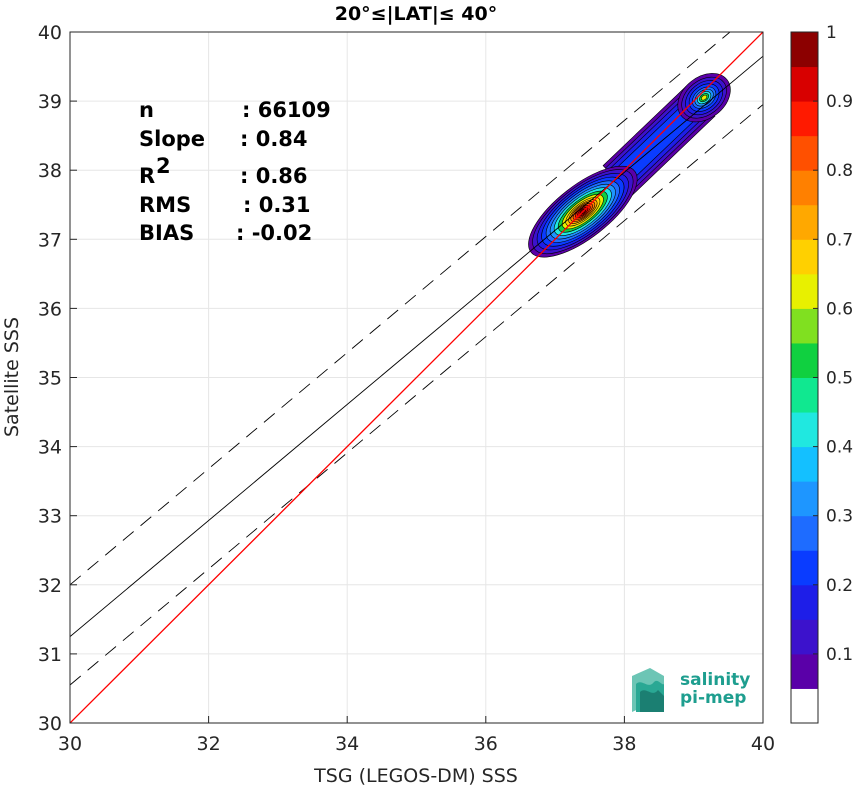  Describe the element at coordinates (274, 233) in the screenshot. I see `stat-value: : -0.02` at that location.